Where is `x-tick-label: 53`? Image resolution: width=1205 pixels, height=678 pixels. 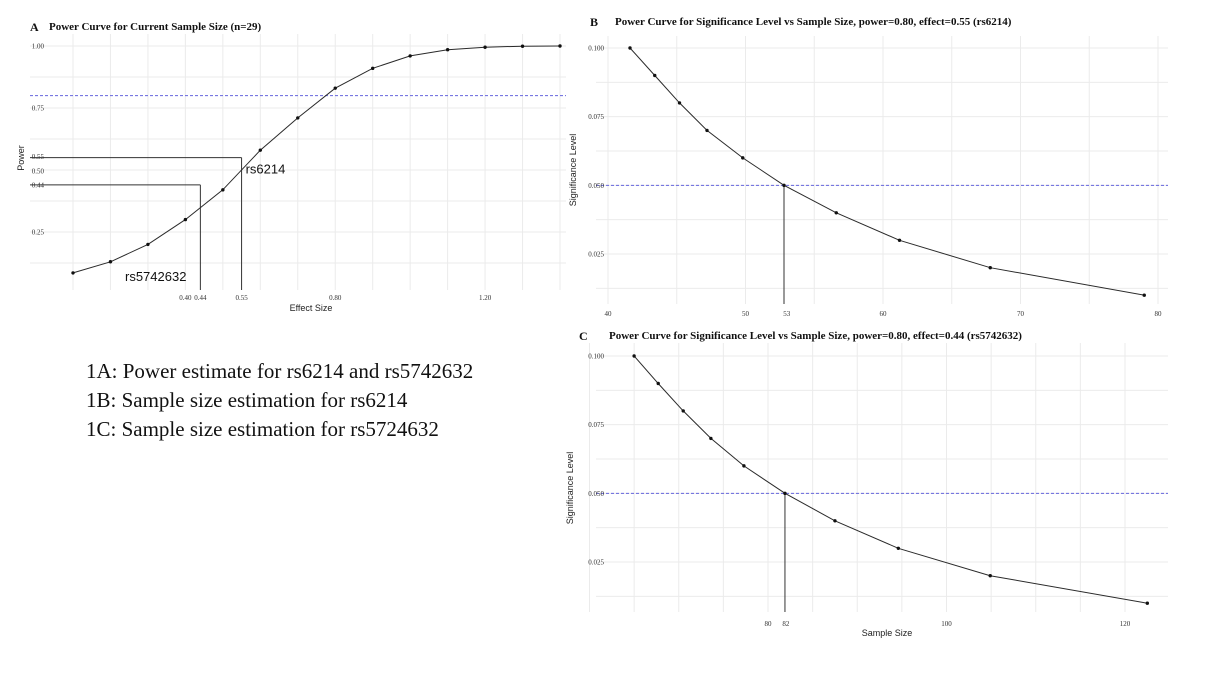 x-tick-label: 53 is located at coordinates (787, 314).